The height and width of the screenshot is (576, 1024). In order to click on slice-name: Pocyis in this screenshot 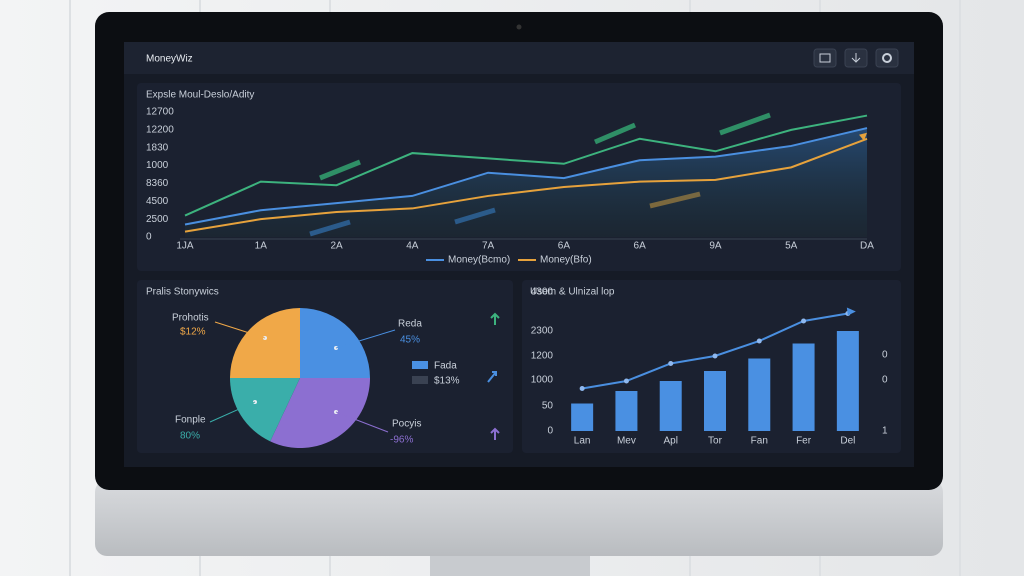, I will do `click(406, 424)`.